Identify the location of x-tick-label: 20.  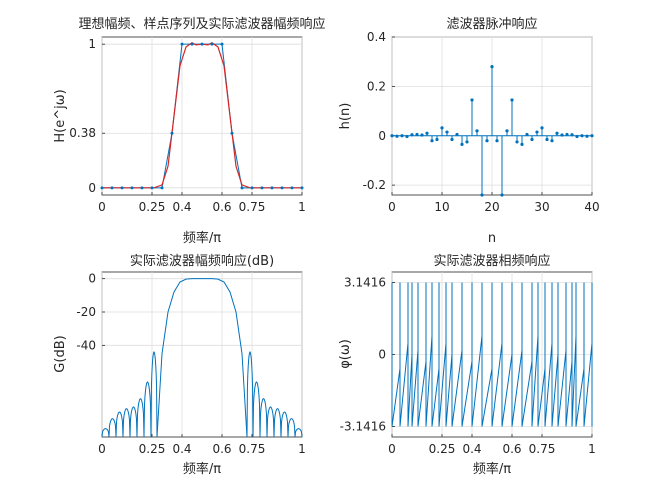
(491, 207).